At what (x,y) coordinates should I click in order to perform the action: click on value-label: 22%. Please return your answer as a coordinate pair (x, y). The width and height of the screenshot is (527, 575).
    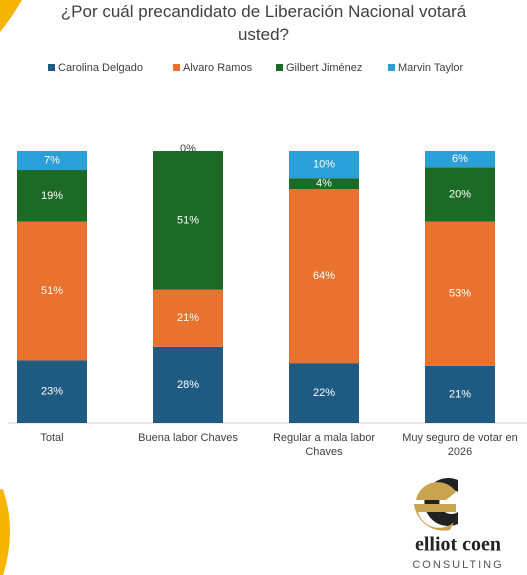
    Looking at the image, I should click on (324, 393).